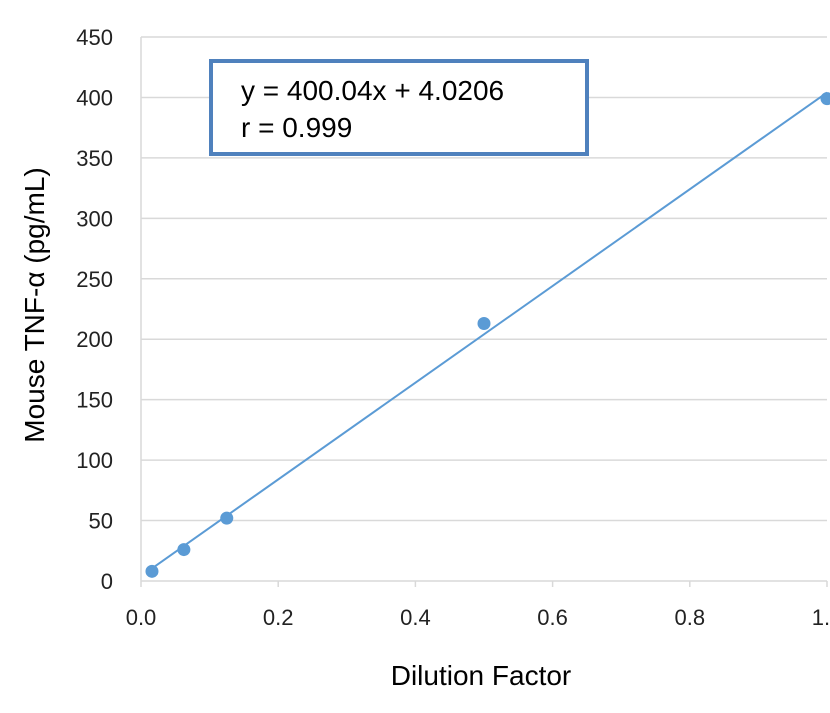  What do you see at coordinates (94, 37) in the screenshot?
I see `y-tick-label: 450` at bounding box center [94, 37].